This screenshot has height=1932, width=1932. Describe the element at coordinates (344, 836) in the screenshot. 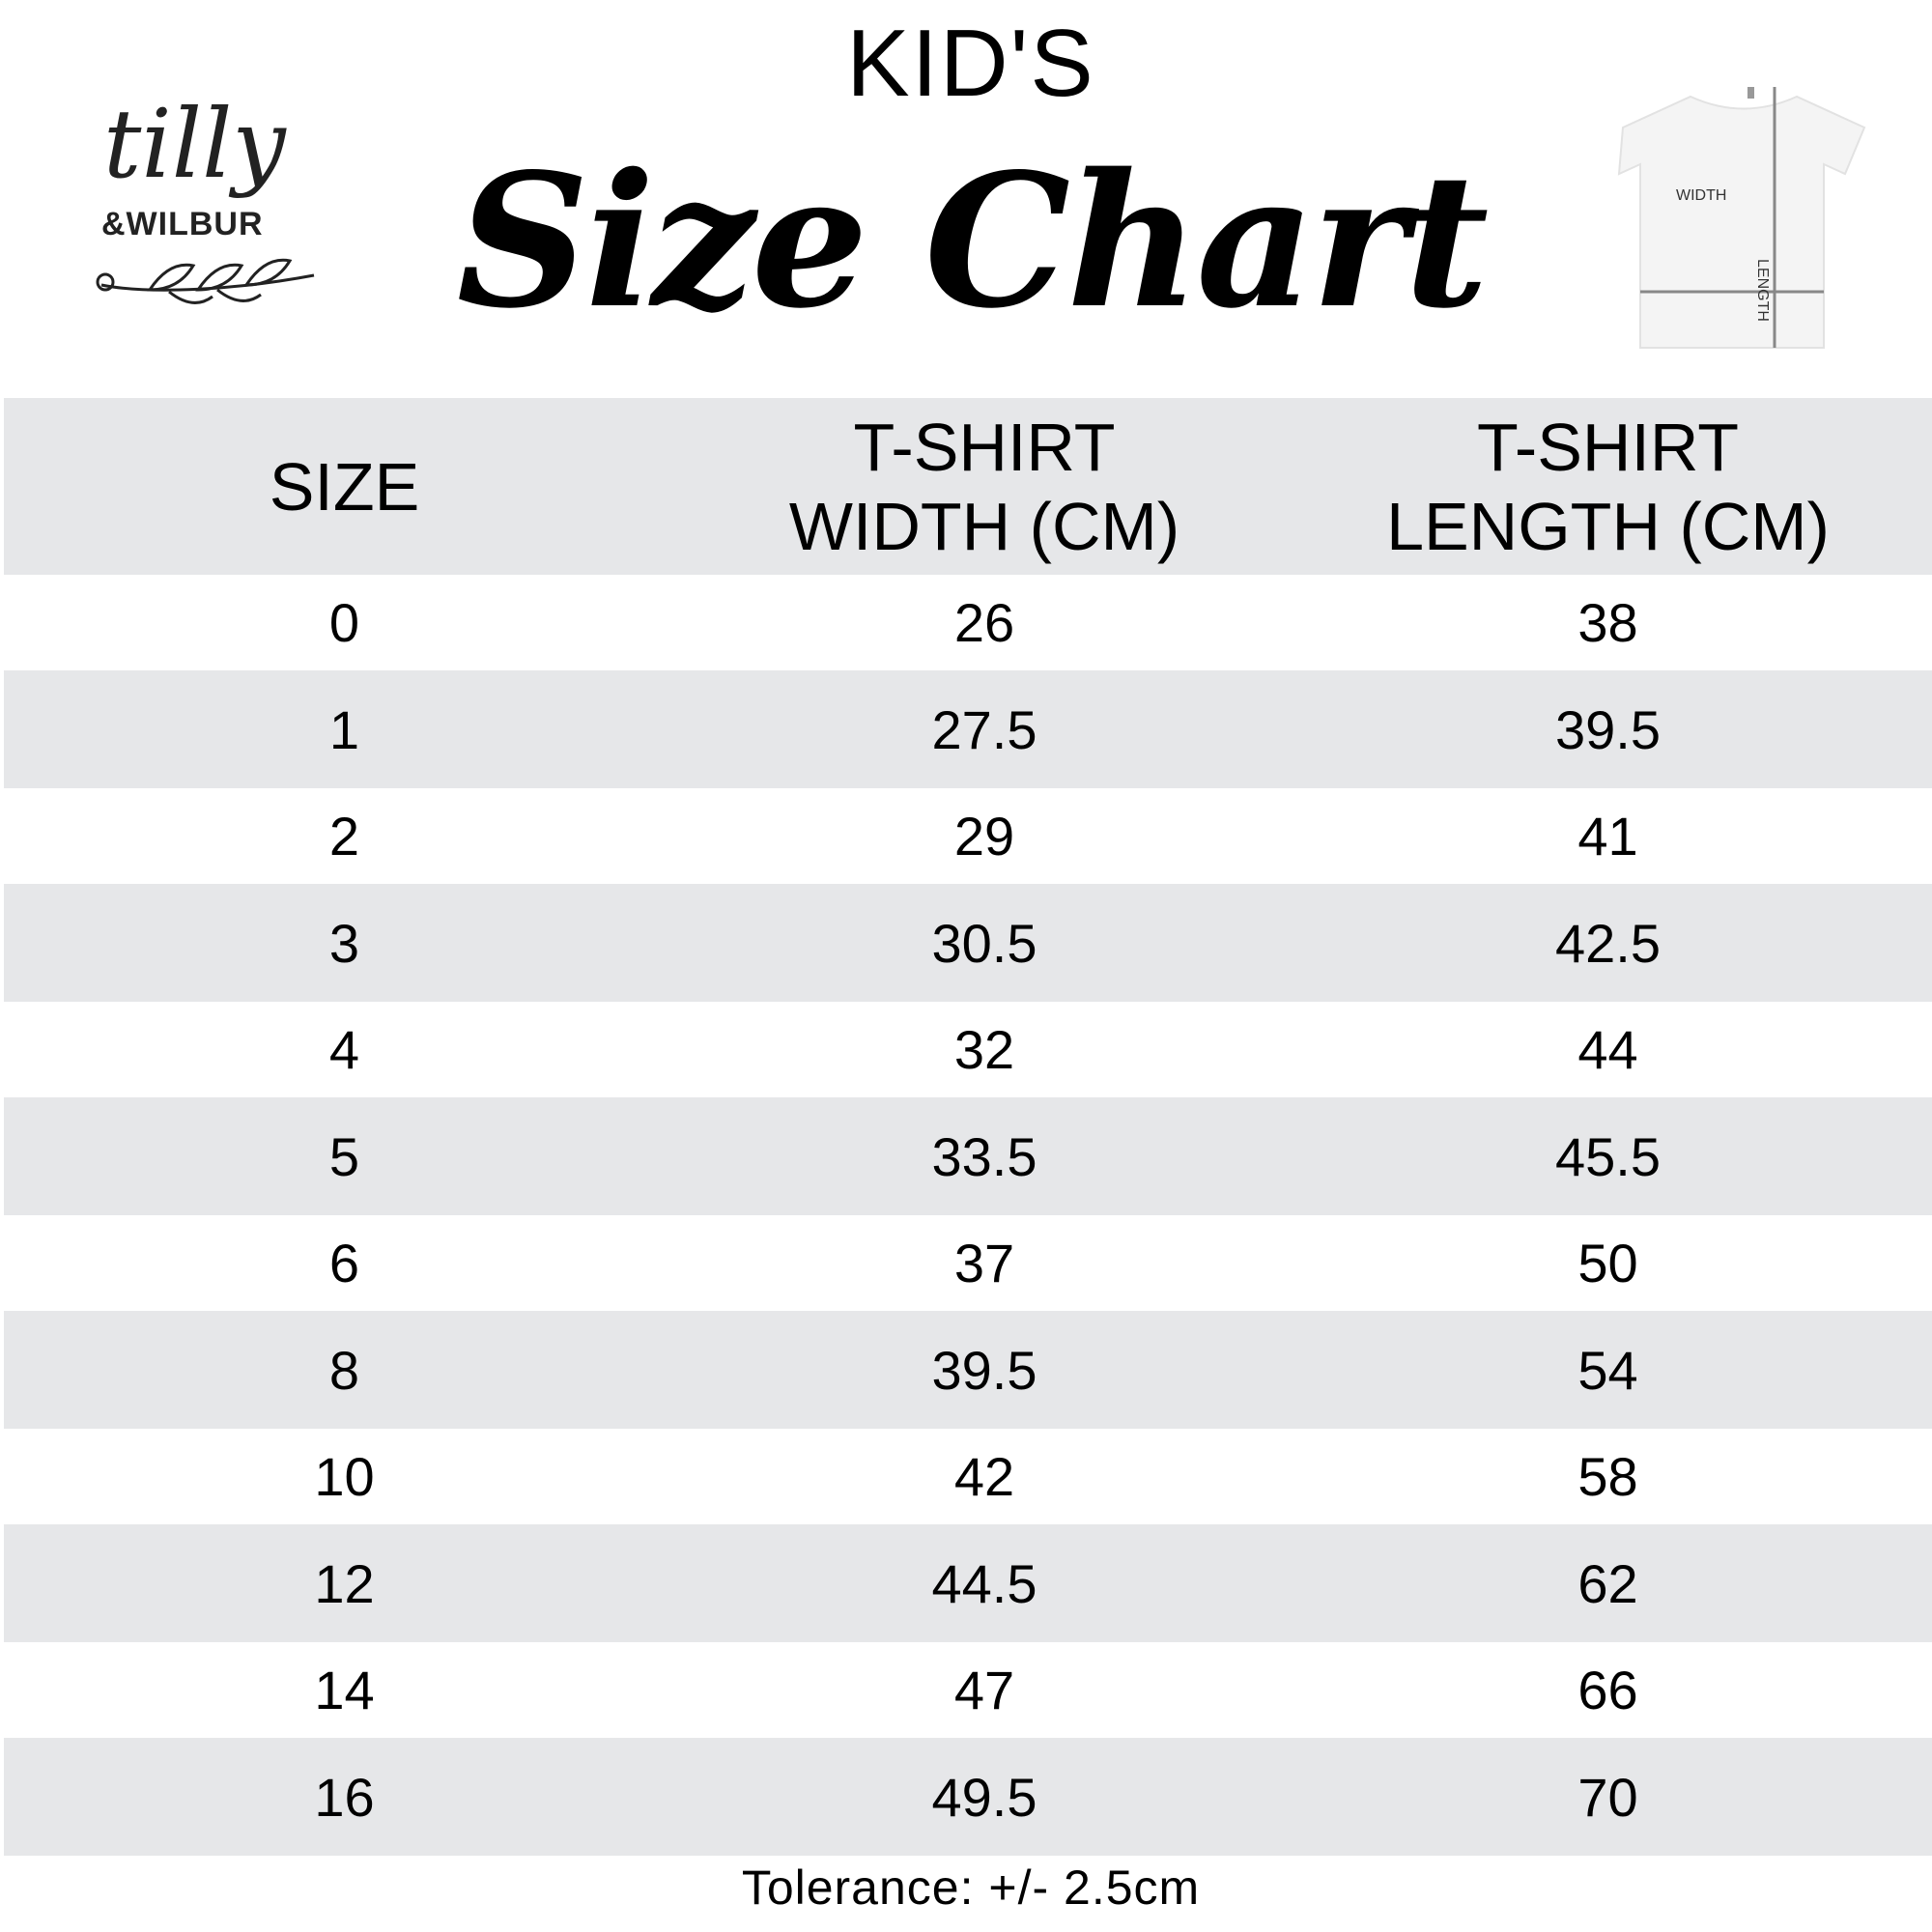

I see `size-cell: 2` at that location.